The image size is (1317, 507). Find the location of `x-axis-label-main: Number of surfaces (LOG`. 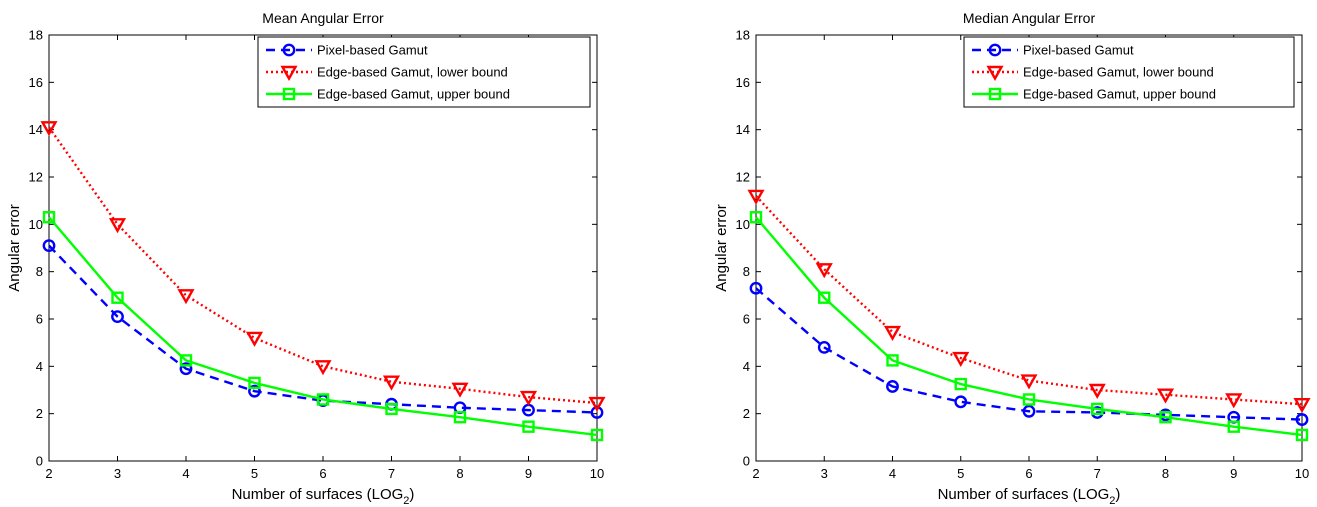

x-axis-label-main: Number of surfaces (LOG is located at coordinates (1024, 494).